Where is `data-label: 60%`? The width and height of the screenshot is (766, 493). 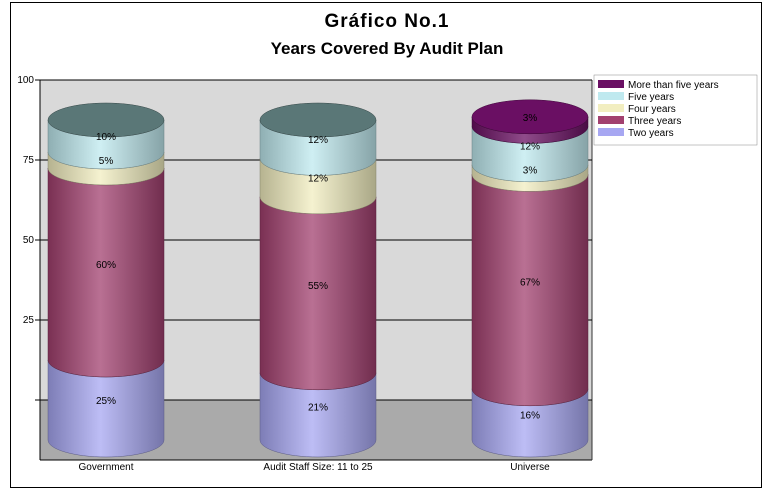
data-label: 60% is located at coordinates (106, 265).